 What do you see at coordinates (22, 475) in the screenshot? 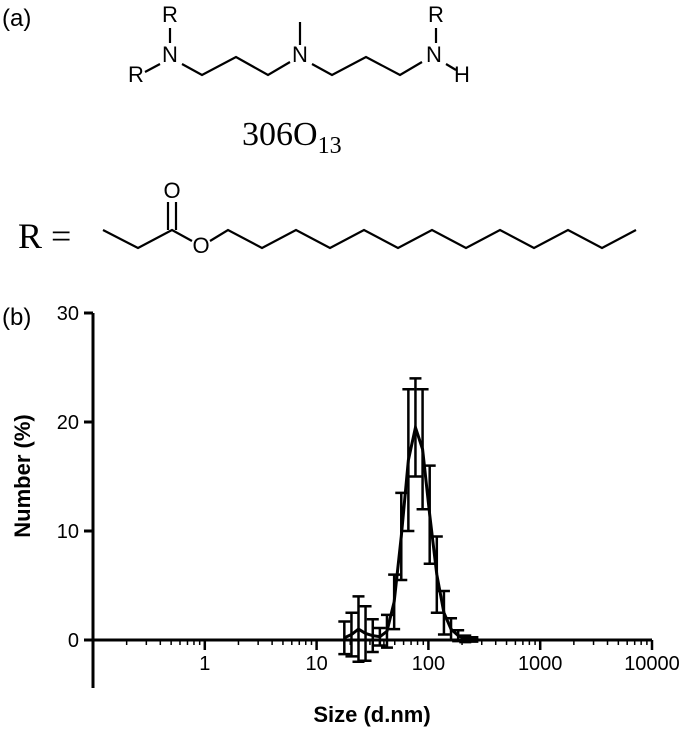
I see `y-axis-label: Number (%)` at bounding box center [22, 475].